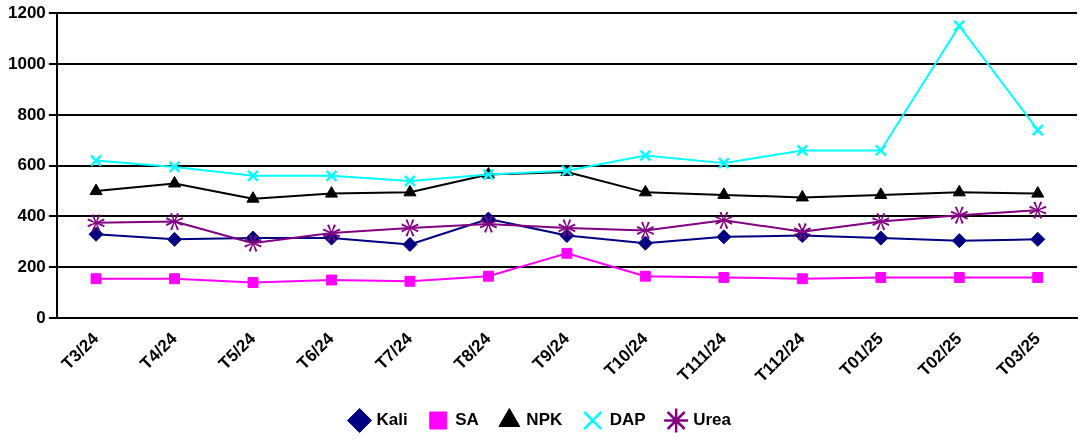  What do you see at coordinates (712, 420) in the screenshot?
I see `legend-label: Urea` at bounding box center [712, 420].